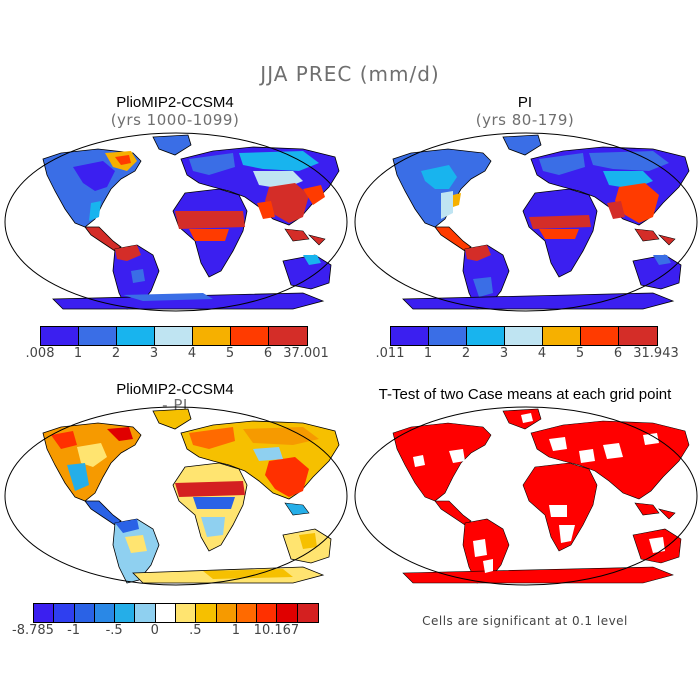  I want to click on map-top-left-border, so click(176, 222).